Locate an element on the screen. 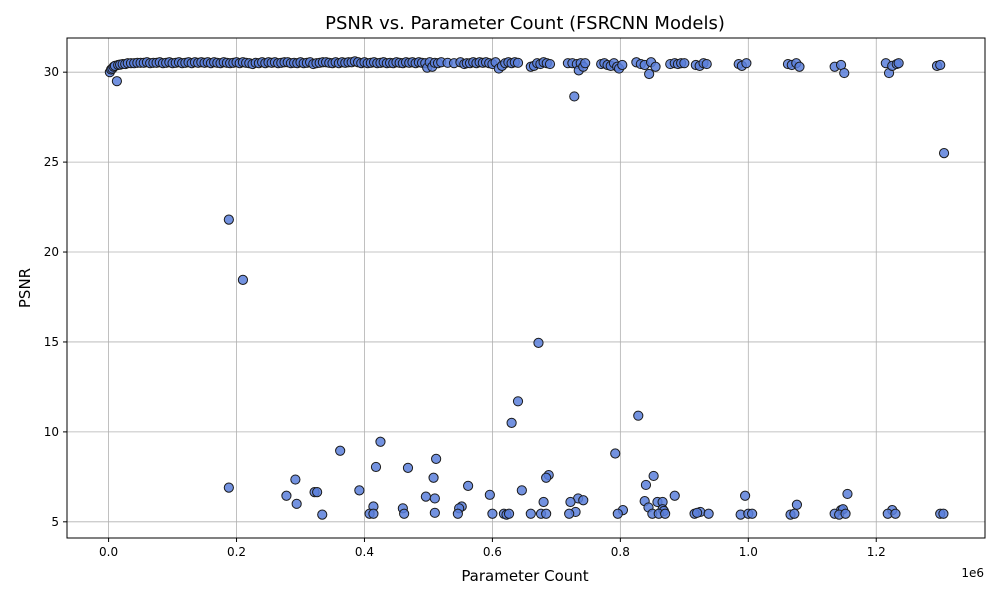 The height and width of the screenshot is (600, 1000). x-tick-label: 0.6 is located at coordinates (492, 552).